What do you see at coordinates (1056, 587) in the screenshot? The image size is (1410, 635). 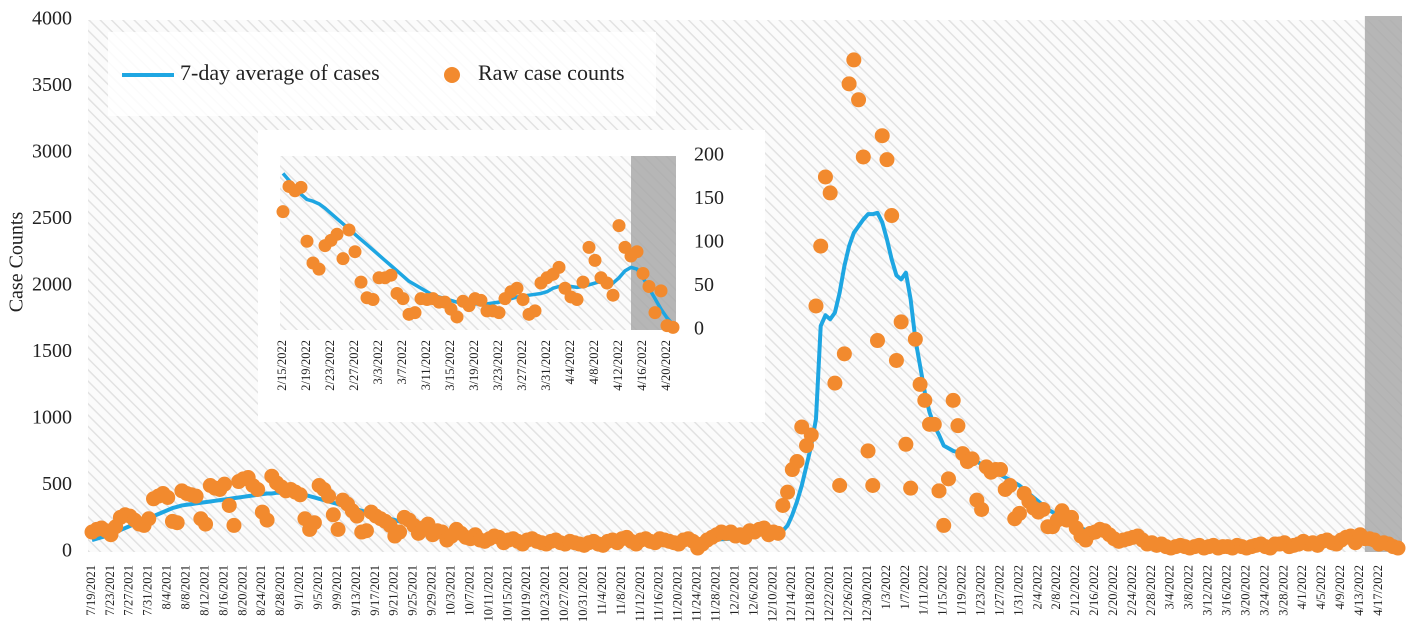 I see `x-tick-label: 2/8/2022` at bounding box center [1056, 587].